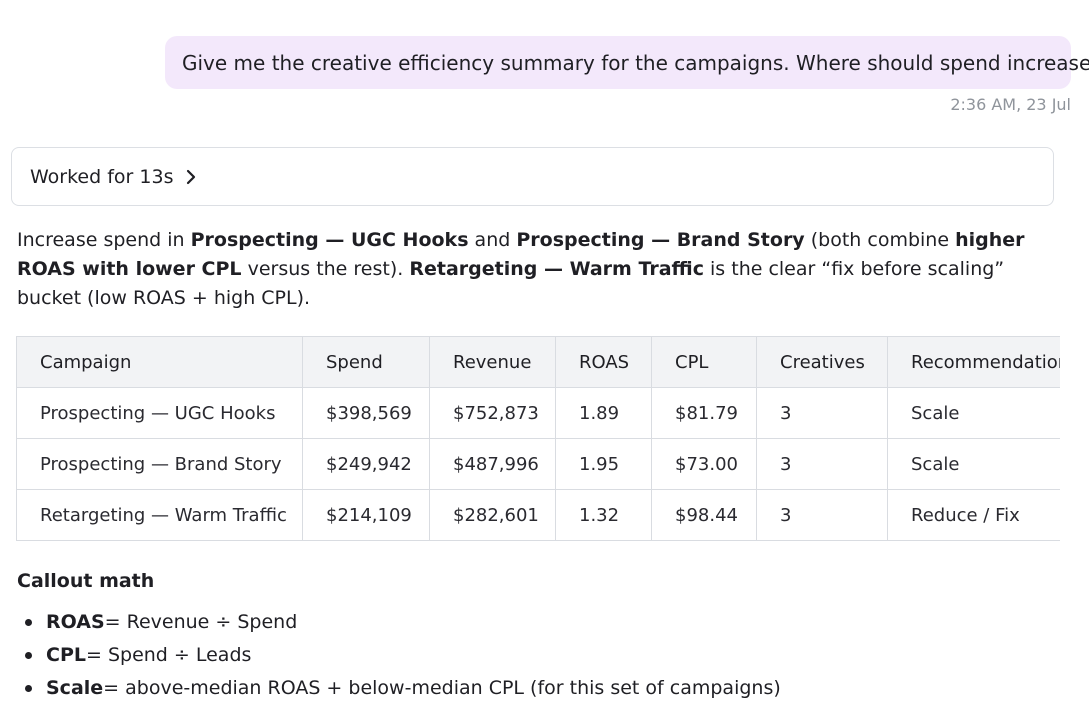 This screenshot has height=723, width=1089. What do you see at coordinates (704, 515) in the screenshot?
I see `table-cell: $98.44` at bounding box center [704, 515].